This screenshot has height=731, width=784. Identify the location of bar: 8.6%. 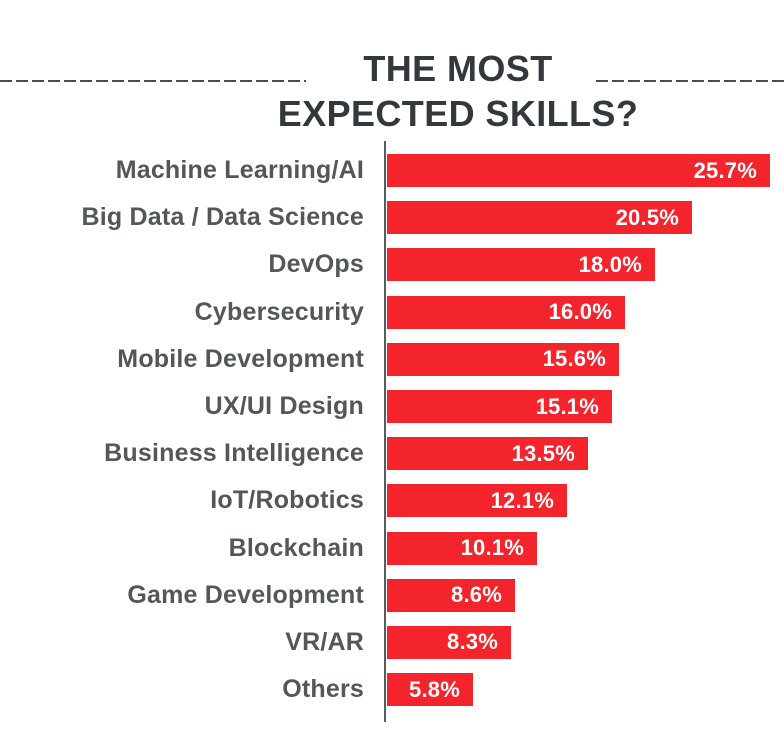
(451, 595).